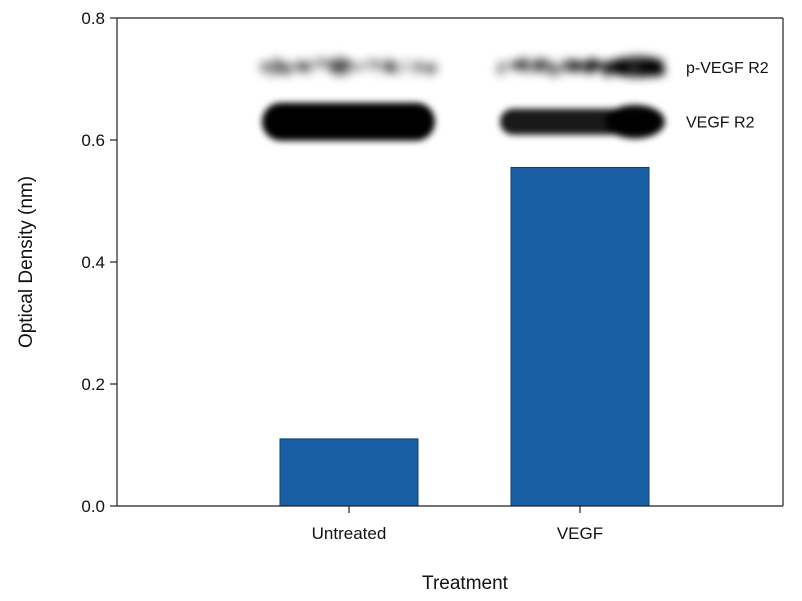 Image resolution: width=802 pixels, height=601 pixels. I want to click on x-ticks: Untreated VEGF, so click(457, 524).